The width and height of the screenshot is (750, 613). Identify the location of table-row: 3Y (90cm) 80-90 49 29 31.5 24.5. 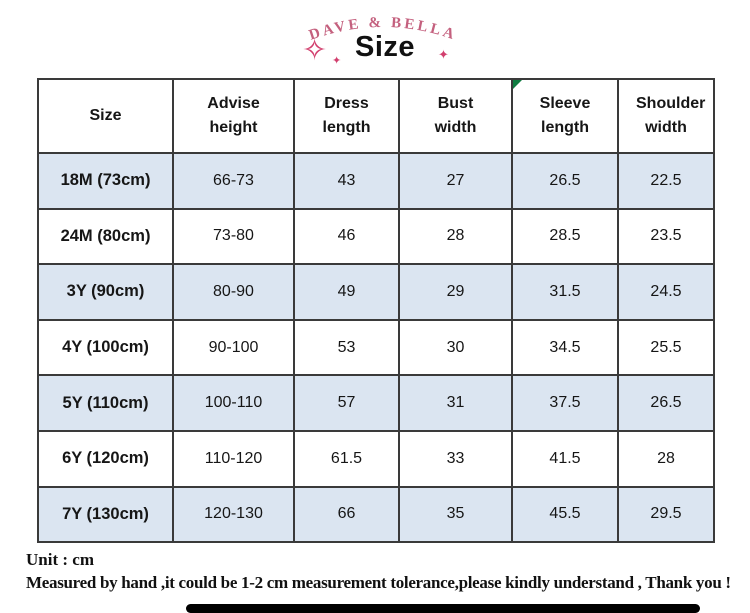
(376, 292).